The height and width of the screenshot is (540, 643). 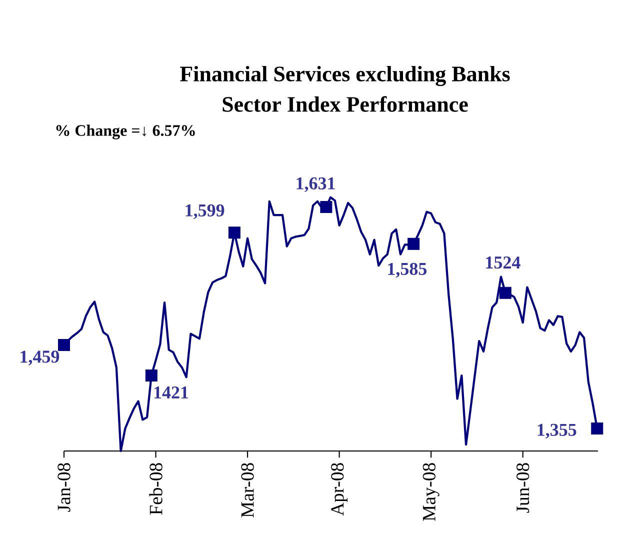 I want to click on data-label: 1421, so click(x=171, y=392).